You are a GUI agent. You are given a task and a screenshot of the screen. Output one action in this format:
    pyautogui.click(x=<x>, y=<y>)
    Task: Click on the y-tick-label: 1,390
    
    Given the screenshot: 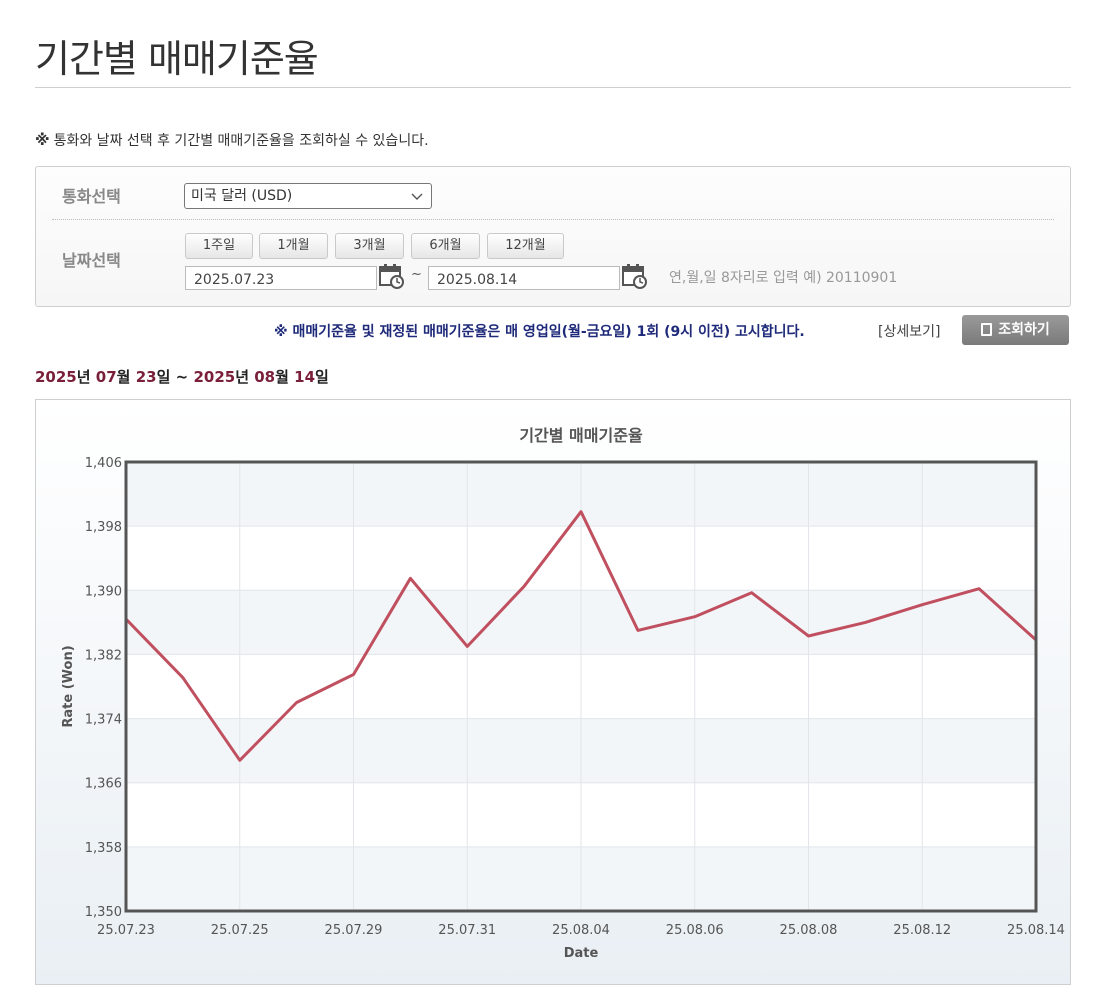 What is the action you would take?
    pyautogui.click(x=103, y=591)
    